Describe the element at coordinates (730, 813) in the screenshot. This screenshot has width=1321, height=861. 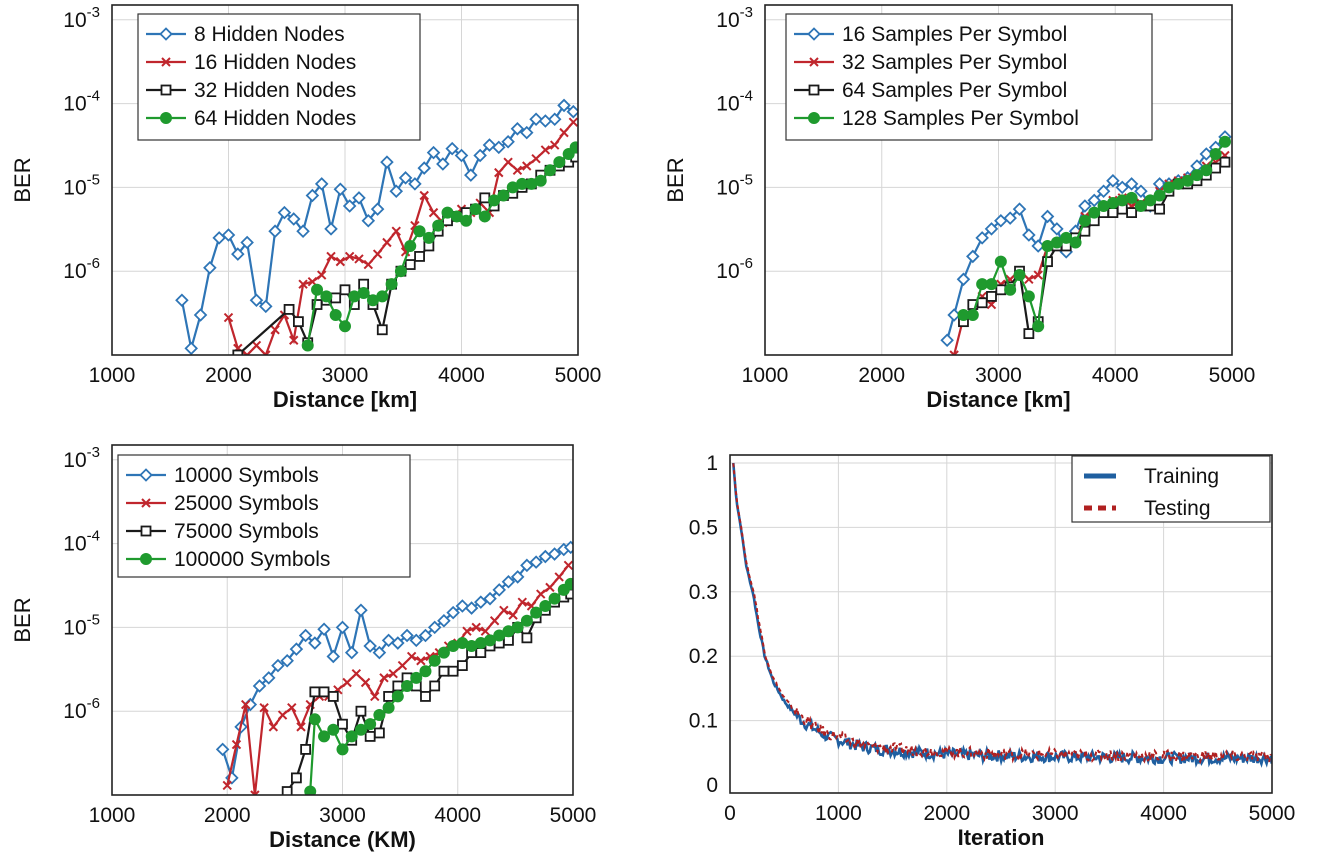
I see `x-tick-label: 0` at that location.